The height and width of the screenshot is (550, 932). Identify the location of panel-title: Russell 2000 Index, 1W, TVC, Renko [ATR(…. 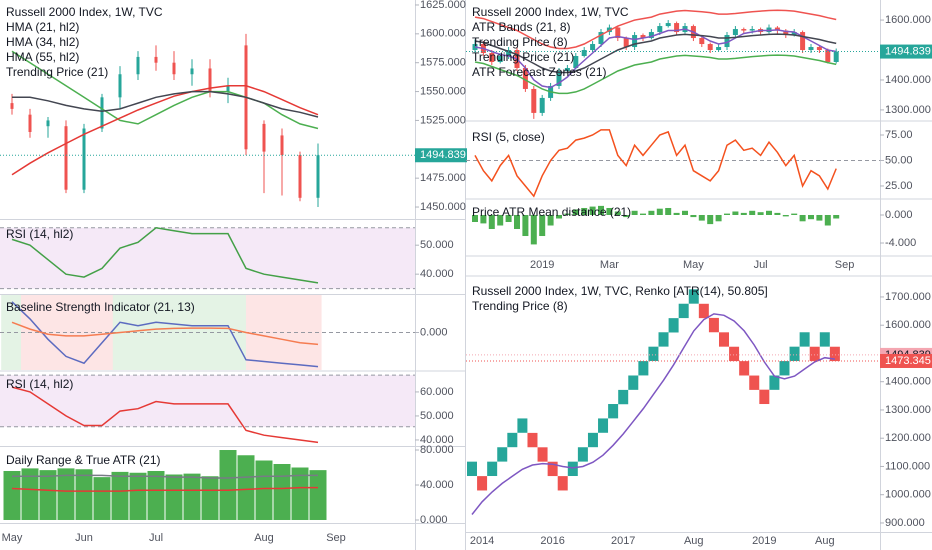
(620, 291).